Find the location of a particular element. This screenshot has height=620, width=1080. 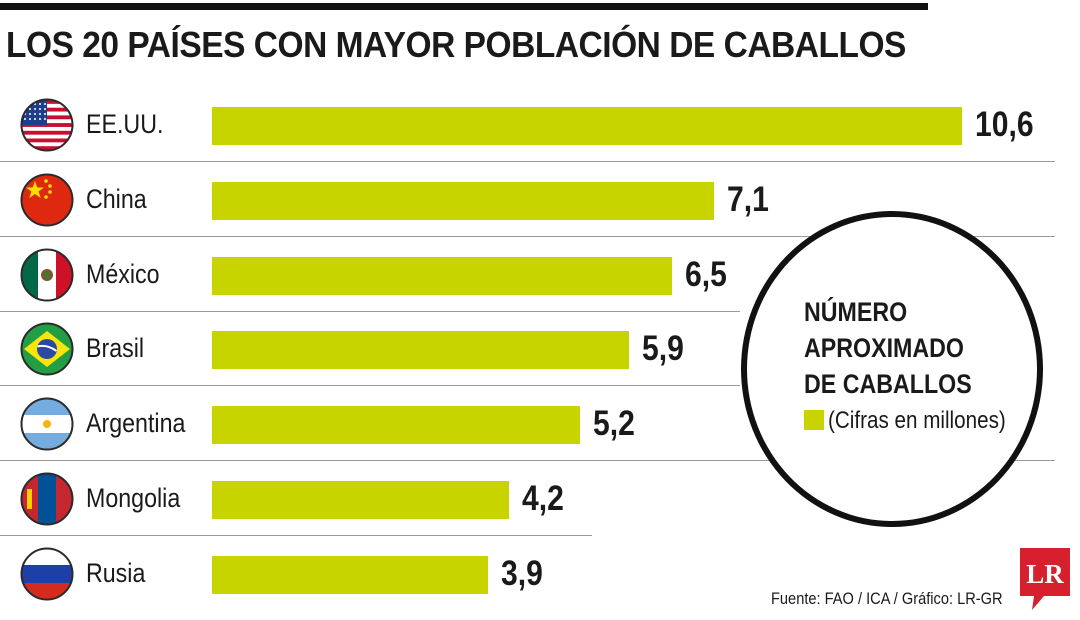

brazil-flag-icon is located at coordinates (47, 349).